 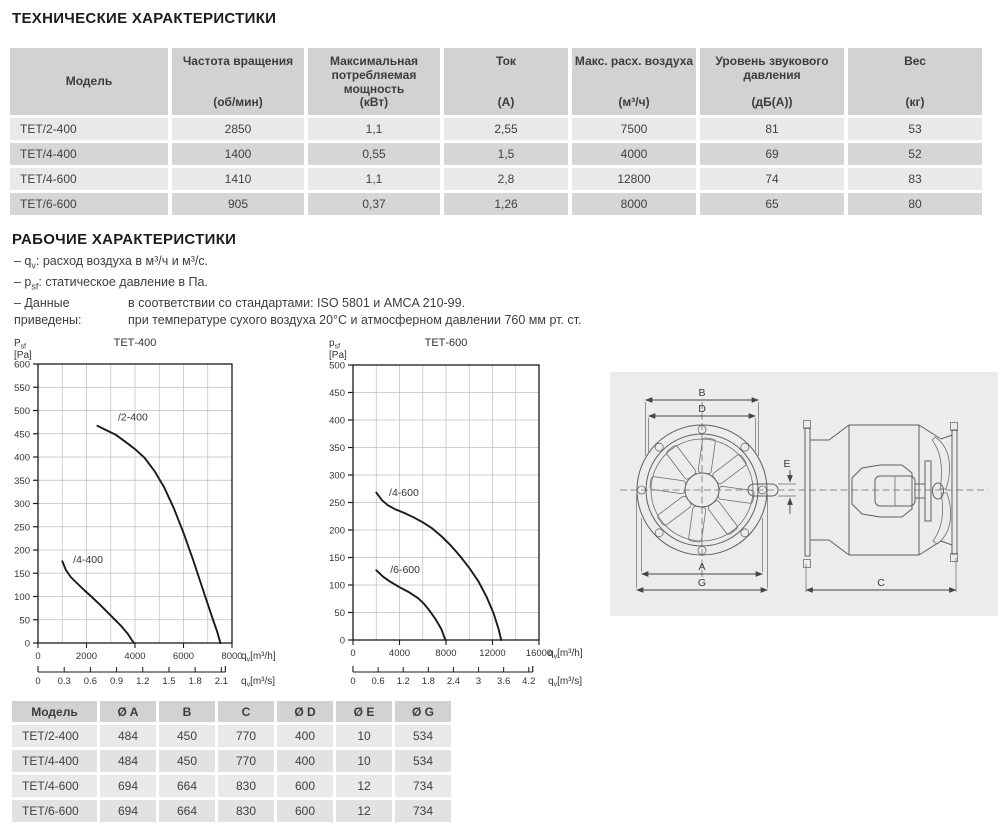 I want to click on x-tick-label: 0, so click(x=352, y=653).